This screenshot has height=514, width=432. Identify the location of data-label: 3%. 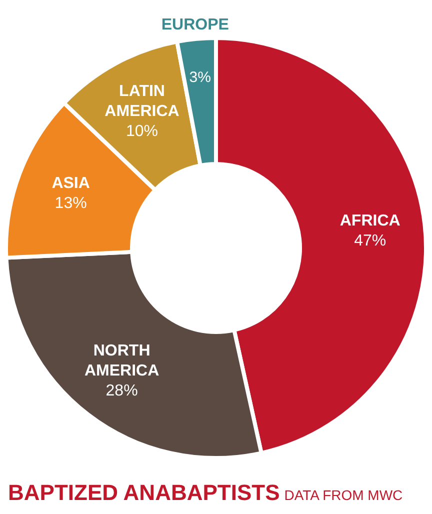
(200, 77).